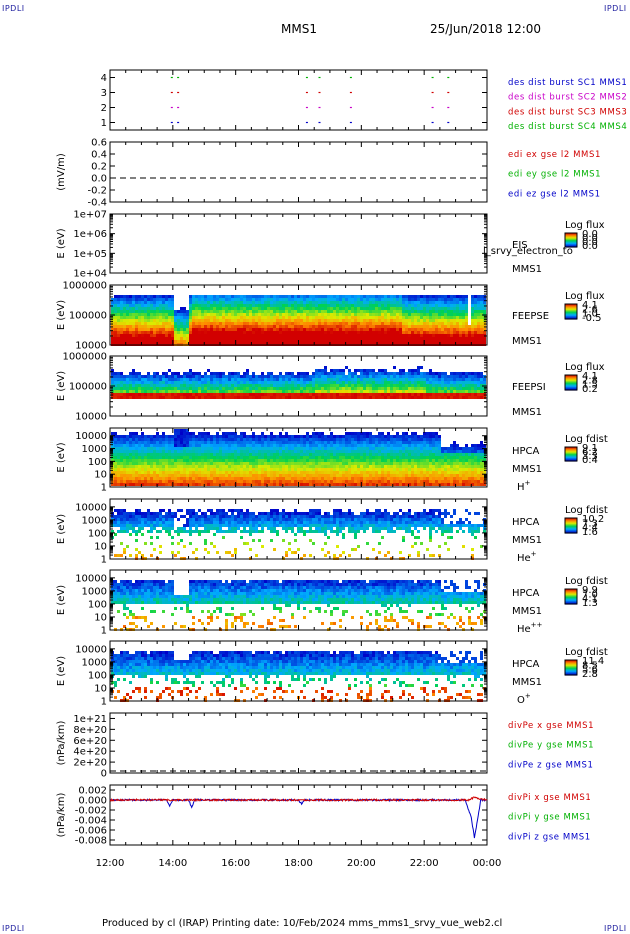  I want to click on ylabel-hpca_h: E (eV), so click(61, 457).